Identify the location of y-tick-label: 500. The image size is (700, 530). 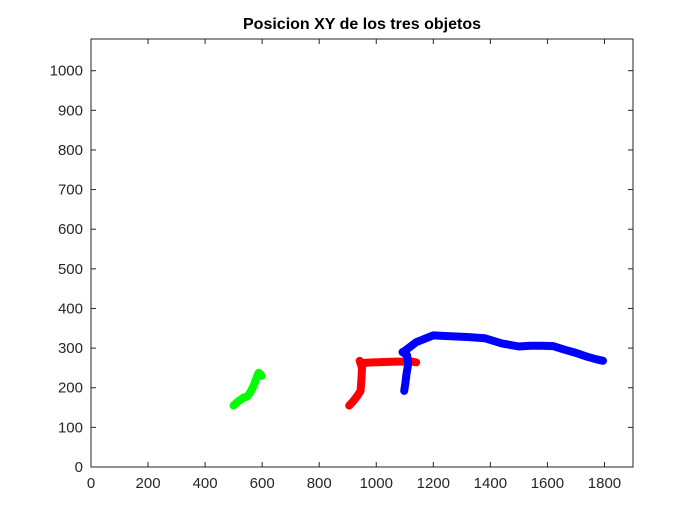
(70, 269).